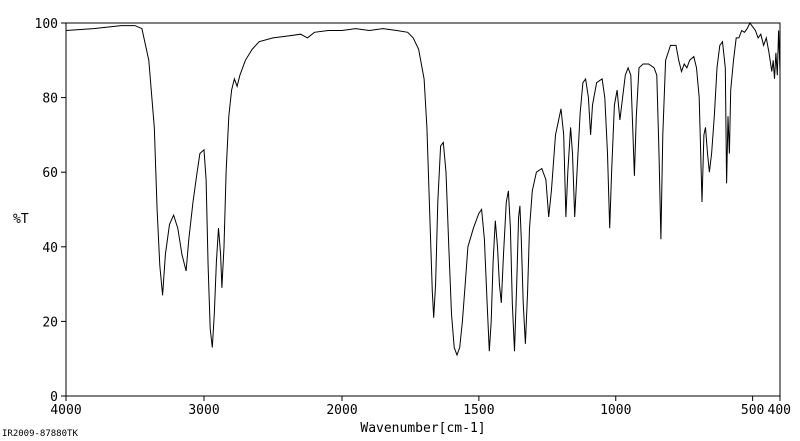 This screenshot has height=441, width=800. Describe the element at coordinates (615, 410) in the screenshot. I see `x-tick-label: 1000` at that location.